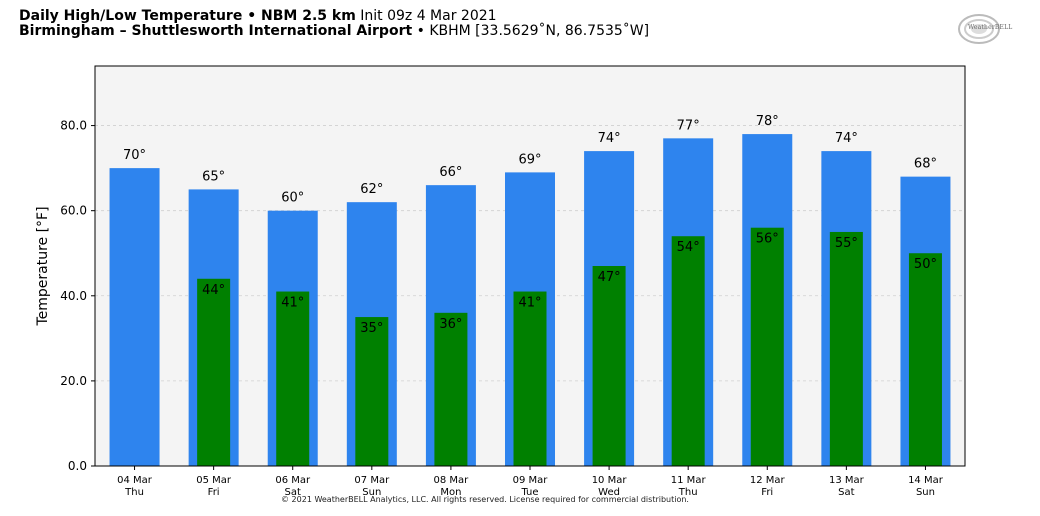 The image size is (1040, 516). Describe the element at coordinates (77, 466) in the screenshot. I see `y-tick-label: 0.0` at that location.